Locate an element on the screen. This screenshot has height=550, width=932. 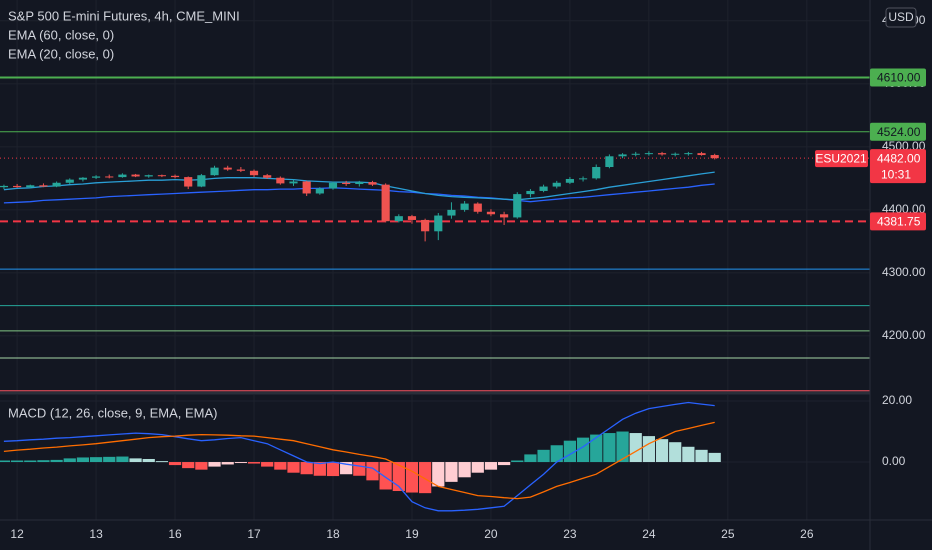
time-label: 20 is located at coordinates (491, 534).